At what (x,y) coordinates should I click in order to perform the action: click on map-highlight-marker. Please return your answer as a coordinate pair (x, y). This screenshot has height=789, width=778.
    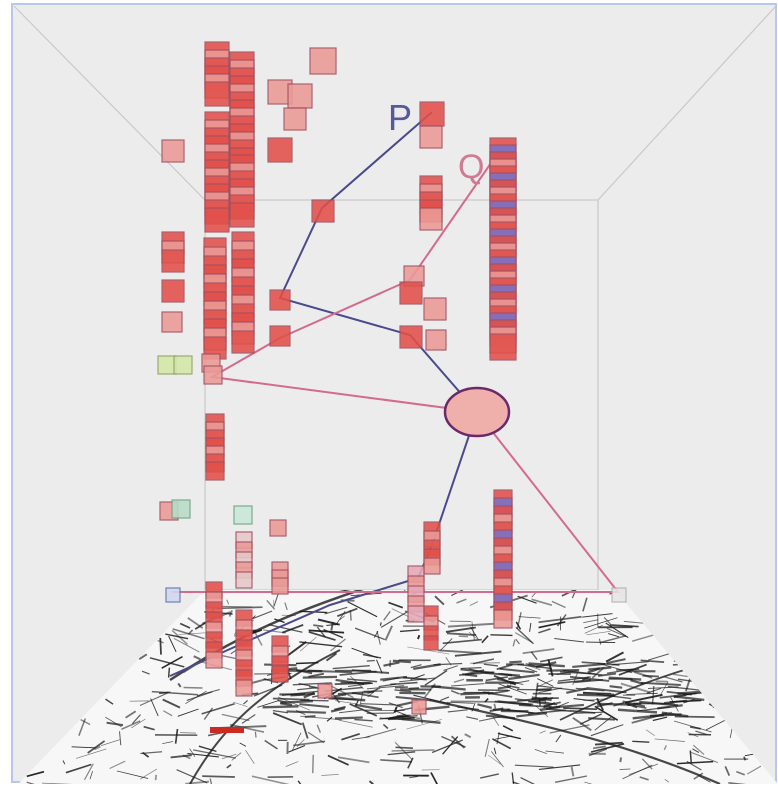
    Looking at the image, I should click on (227, 730).